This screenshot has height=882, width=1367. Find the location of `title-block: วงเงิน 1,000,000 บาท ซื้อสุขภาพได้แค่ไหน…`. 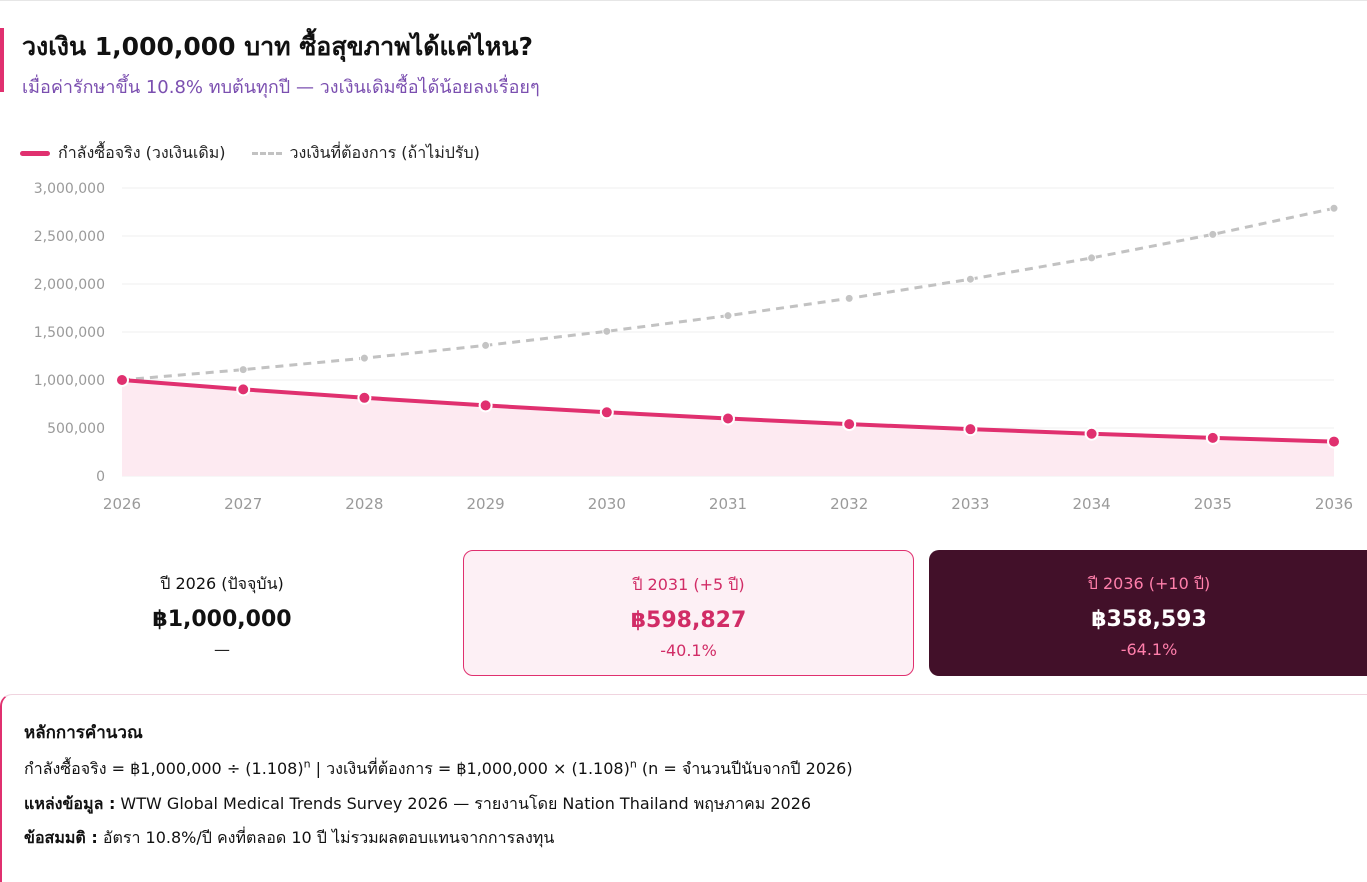

title-block: วงเงิน 1,000,000 บาท ซื้อสุขภาพได้แค่ไหน… is located at coordinates (266, 60).